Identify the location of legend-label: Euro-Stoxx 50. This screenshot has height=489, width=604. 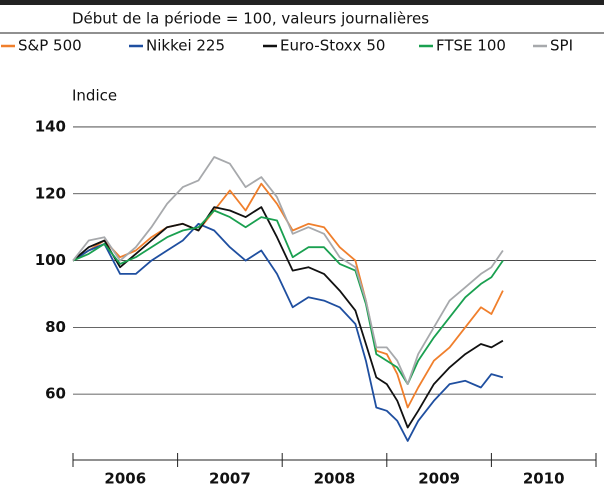
(332, 46).